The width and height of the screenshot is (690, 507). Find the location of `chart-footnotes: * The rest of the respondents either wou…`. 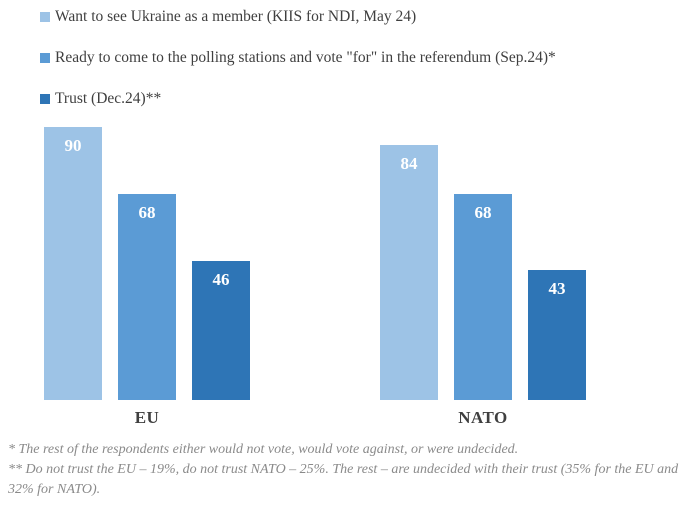

chart-footnotes: * The rest of the respondents either wou… is located at coordinates (347, 470).